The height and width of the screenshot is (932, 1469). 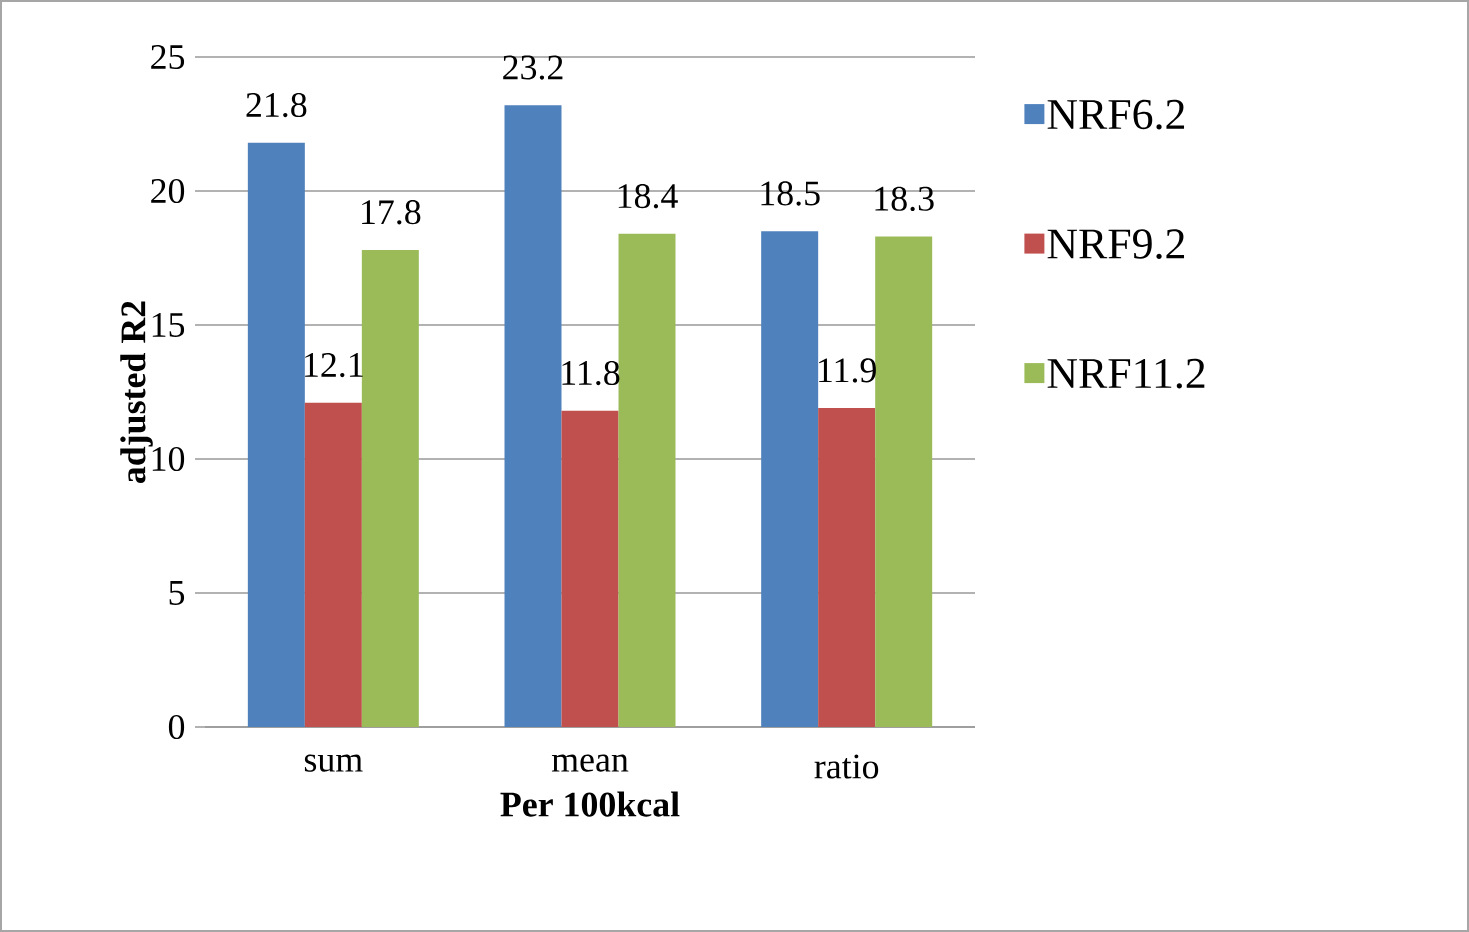 What do you see at coordinates (590, 763) in the screenshot?
I see `x-tick-label: mean` at bounding box center [590, 763].